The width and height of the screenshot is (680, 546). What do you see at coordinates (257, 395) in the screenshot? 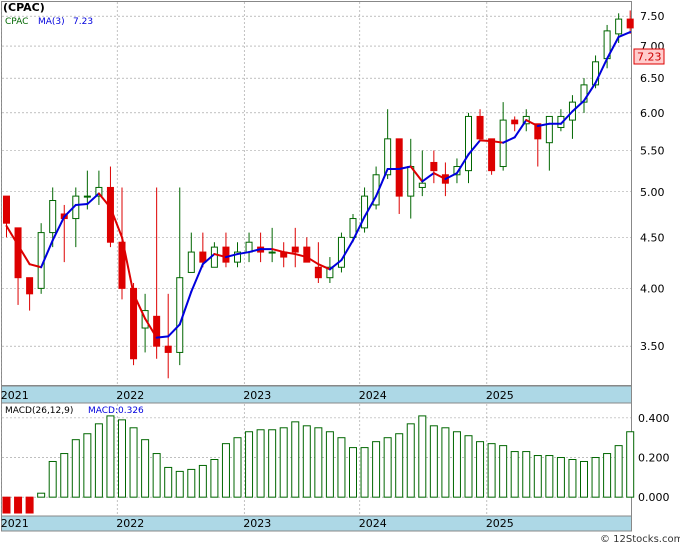
I see `price-x-tick: 2023` at bounding box center [257, 395].